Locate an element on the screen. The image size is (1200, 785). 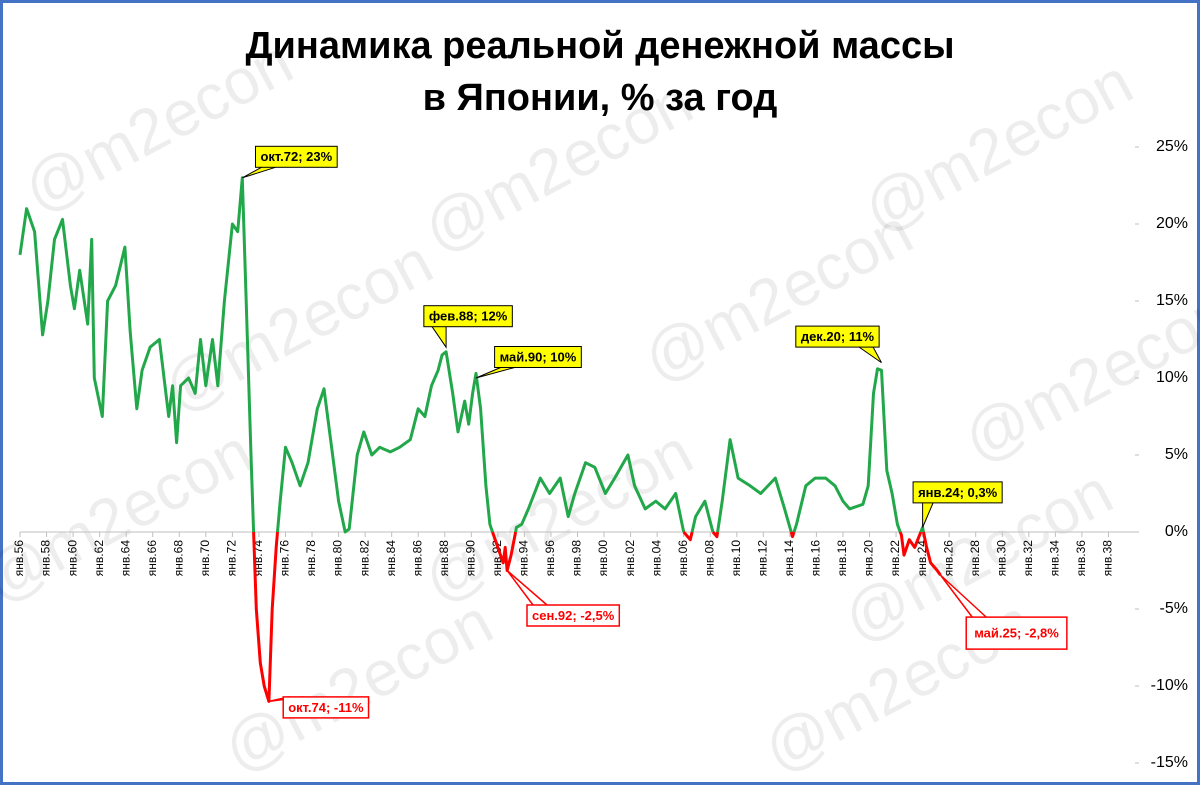
x-tick-label: янв.80 is located at coordinates (338, 558).